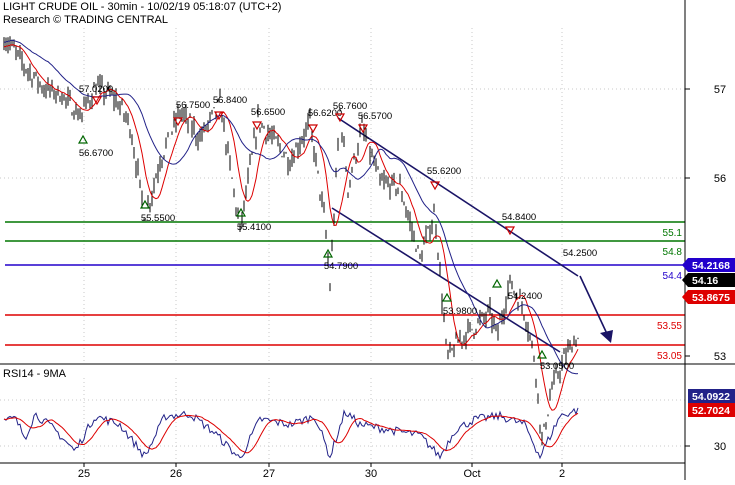 Image resolution: width=735 pixels, height=485 pixels. Describe the element at coordinates (606, 336) in the screenshot. I see `arrow-head` at that location.